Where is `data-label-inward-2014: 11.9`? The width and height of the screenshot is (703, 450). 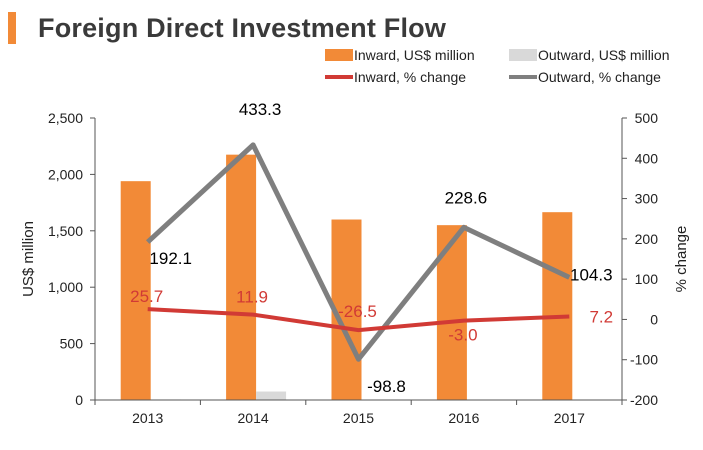
data-label-inward-2014: 11.9 is located at coordinates (252, 297).